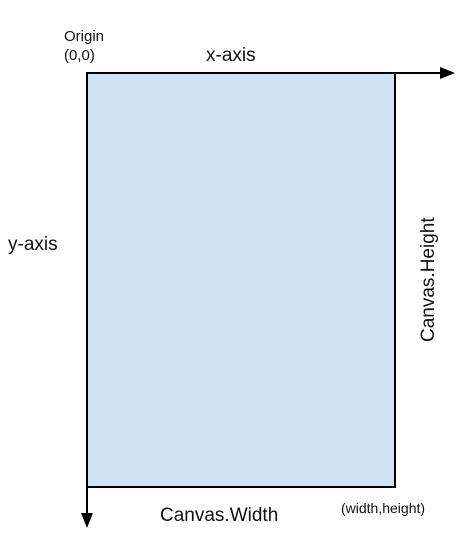  I want to click on canvas-width-label: Canvas.Width, so click(219, 515).